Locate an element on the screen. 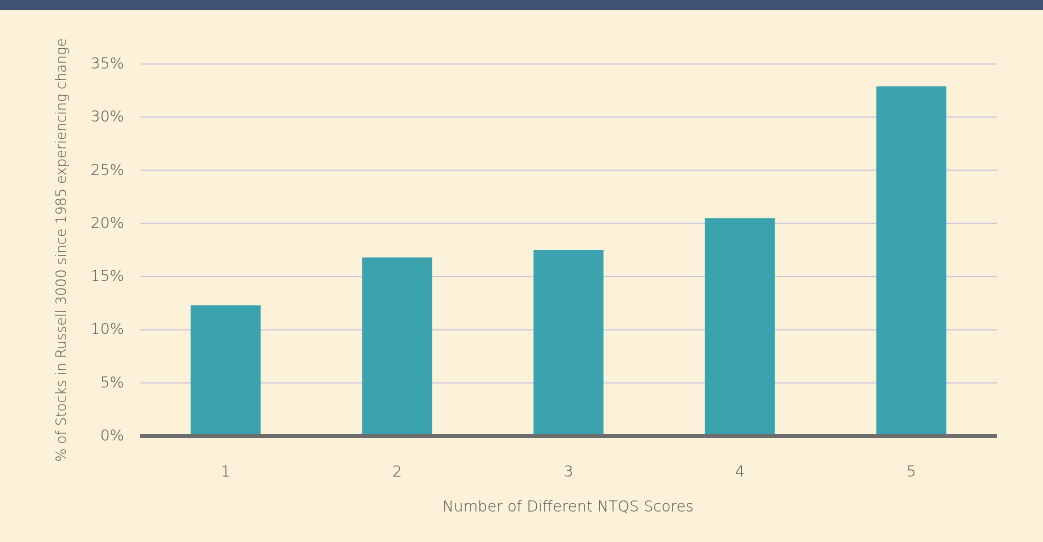 The height and width of the screenshot is (542, 1043). header-bar is located at coordinates (521, 5).